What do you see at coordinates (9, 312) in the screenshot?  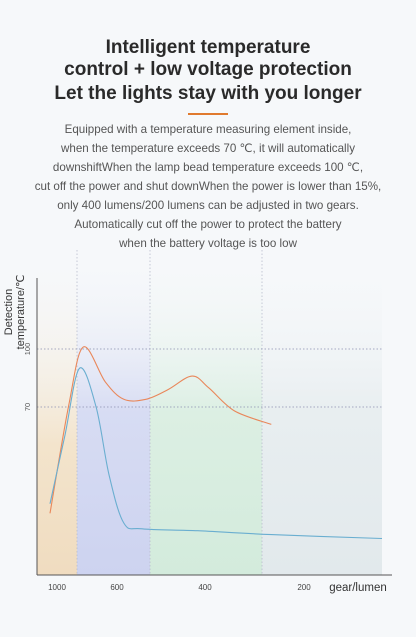 I see `y-axis-label-line1: Detection` at bounding box center [9, 312].